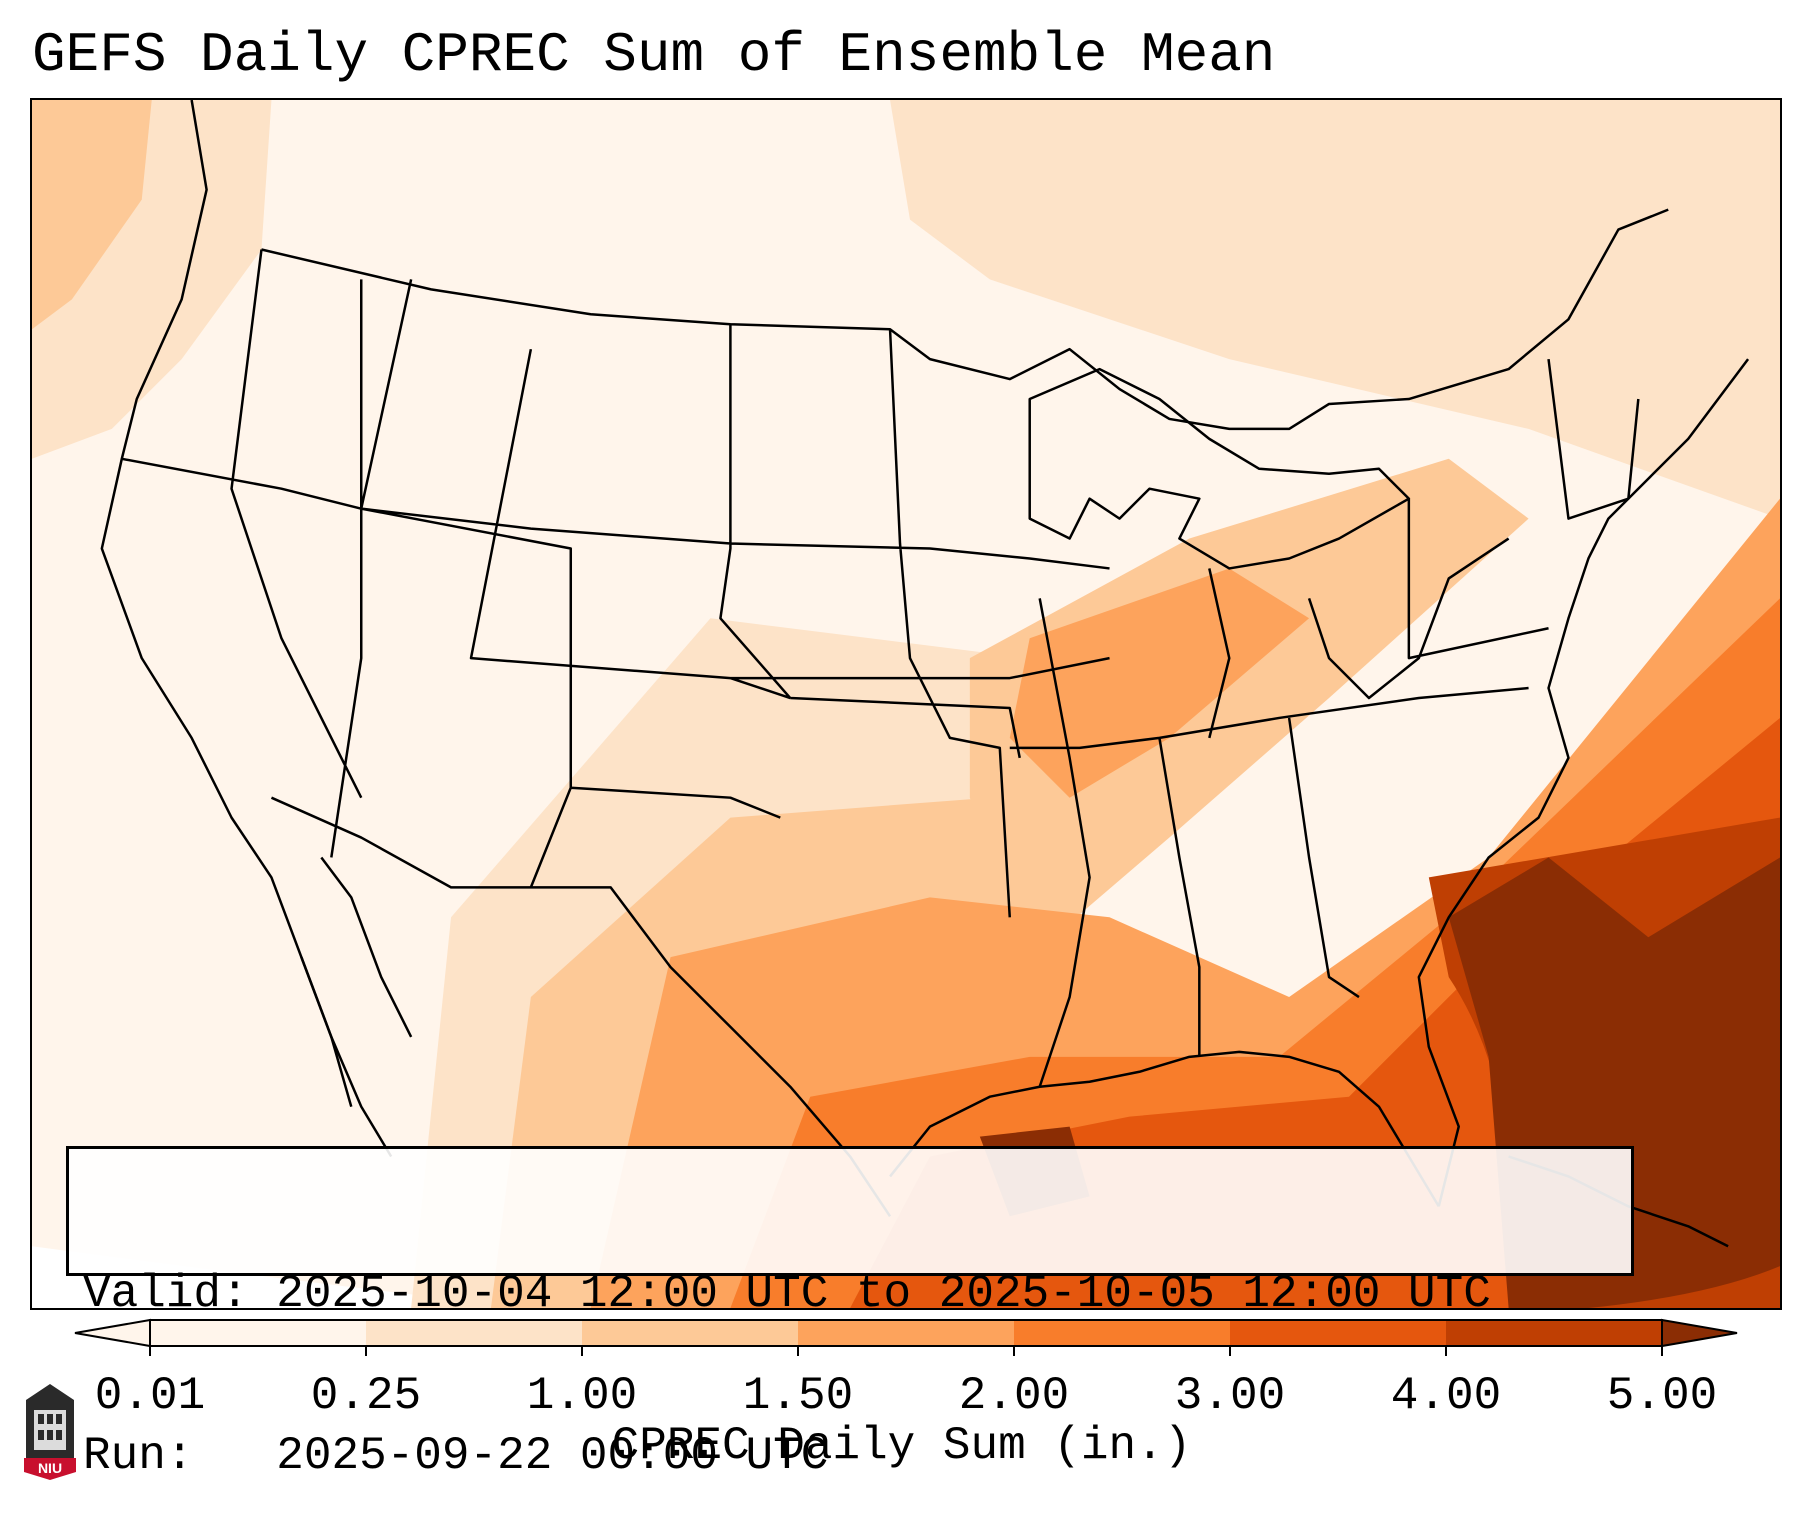  I want to click on shade-northern-band, so click(1335, 309).